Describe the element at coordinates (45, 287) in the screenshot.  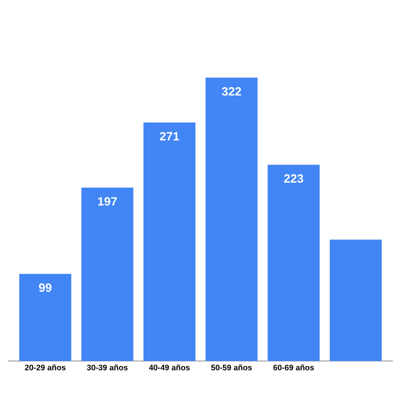
I see `data-label: 99` at that location.